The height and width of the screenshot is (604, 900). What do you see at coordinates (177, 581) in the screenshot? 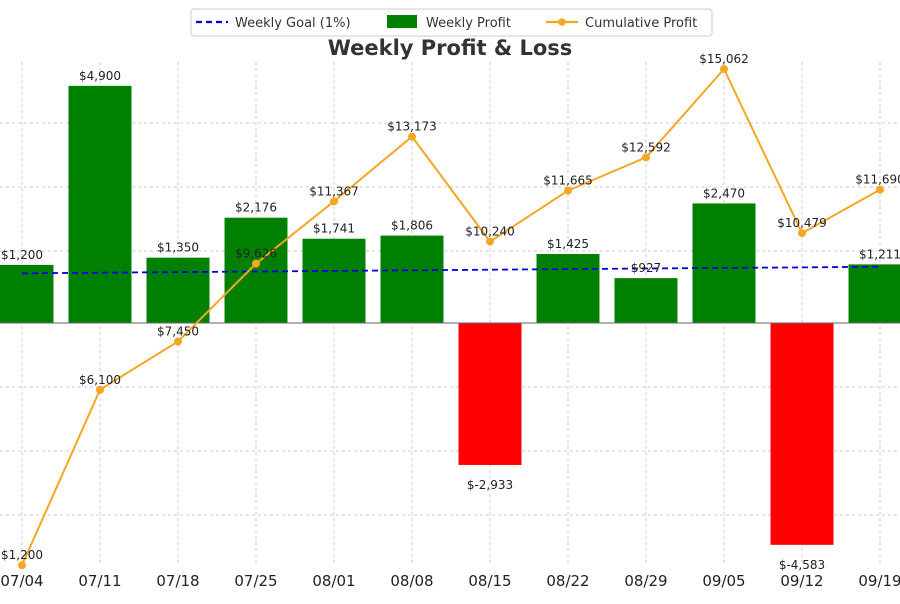
I see `x-tick-label: 07/18` at bounding box center [177, 581].